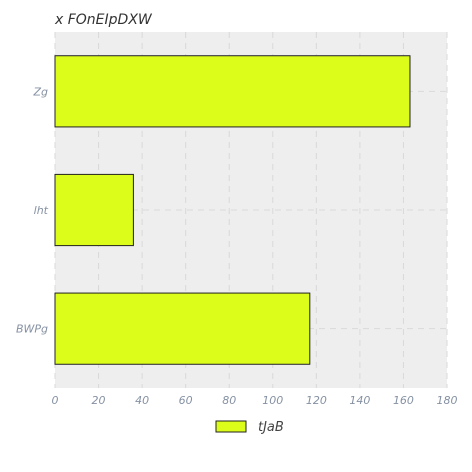  Describe the element at coordinates (103, 20) in the screenshot. I see `chart-title: x FOnEIpDXW` at that location.